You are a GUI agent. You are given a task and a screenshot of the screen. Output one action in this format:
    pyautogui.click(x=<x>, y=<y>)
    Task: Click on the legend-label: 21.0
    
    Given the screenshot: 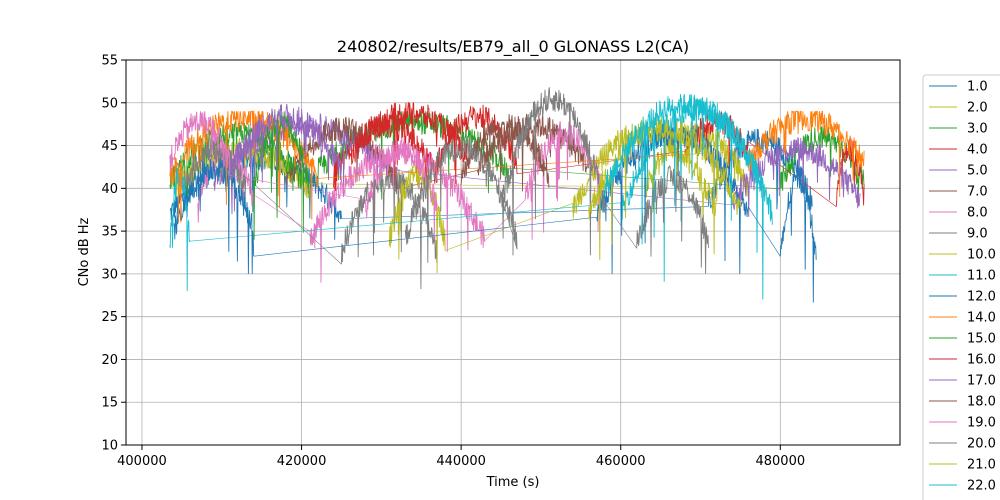 What is the action you would take?
    pyautogui.click(x=981, y=465)
    